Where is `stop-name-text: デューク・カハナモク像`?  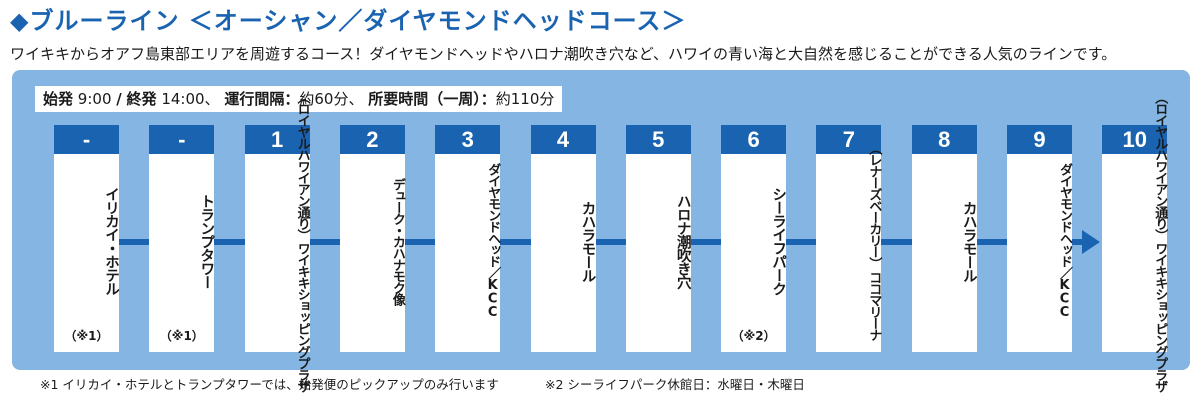
stop-name-text: デューク・カハナモク像 is located at coordinates (397, 241).